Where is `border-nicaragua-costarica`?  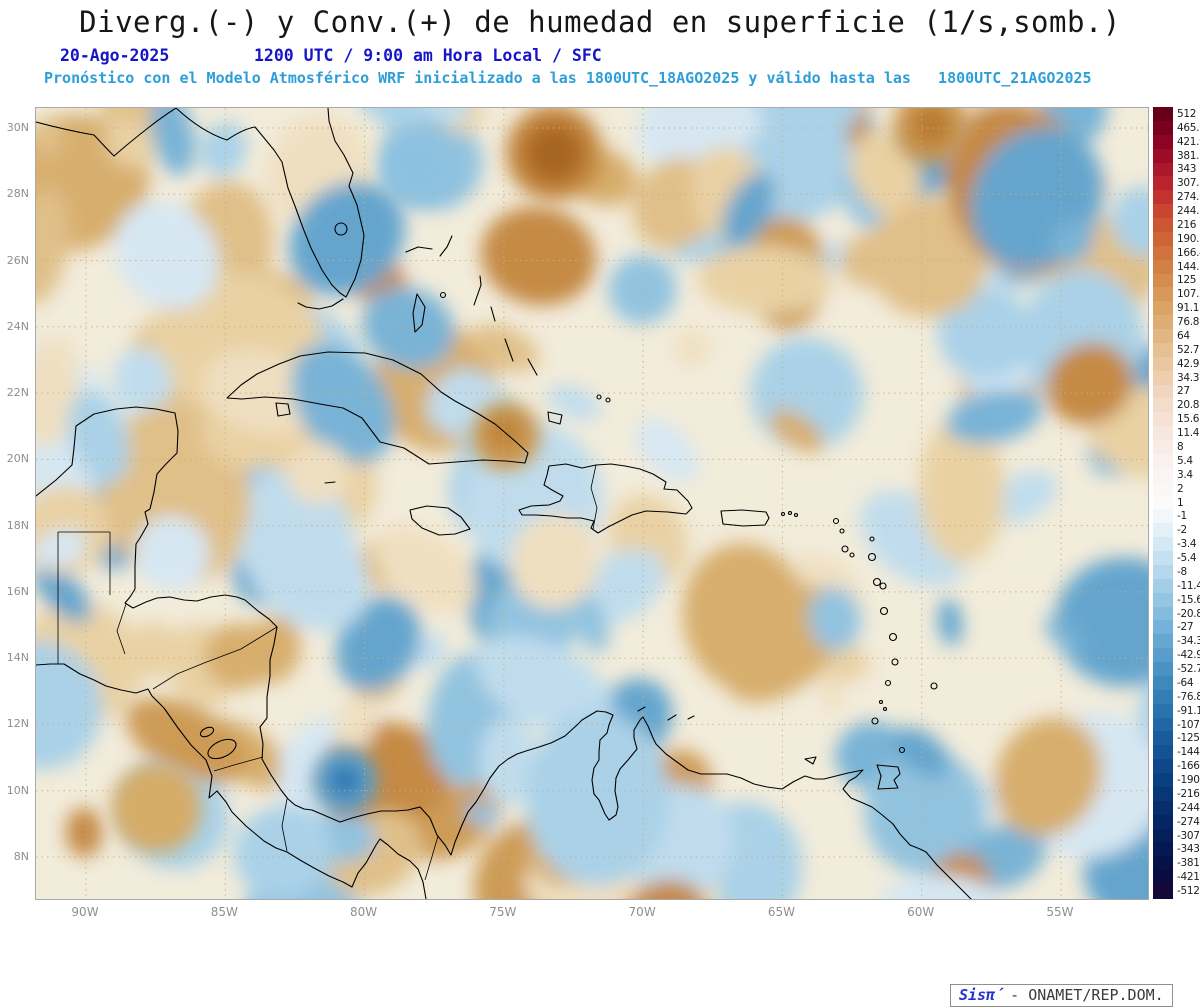 border-nicaragua-costarica is located at coordinates (238, 764).